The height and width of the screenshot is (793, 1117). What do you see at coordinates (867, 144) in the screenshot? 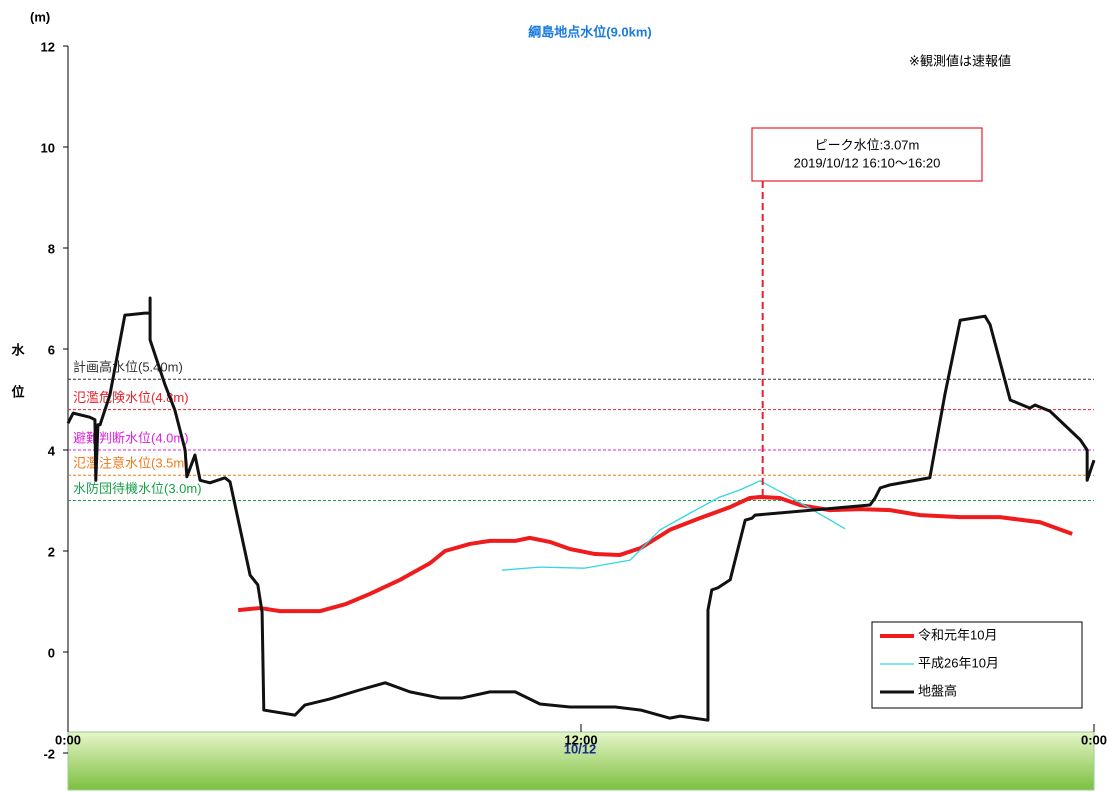
I see `peak-label: ピーク水位:3.07m` at bounding box center [867, 144].